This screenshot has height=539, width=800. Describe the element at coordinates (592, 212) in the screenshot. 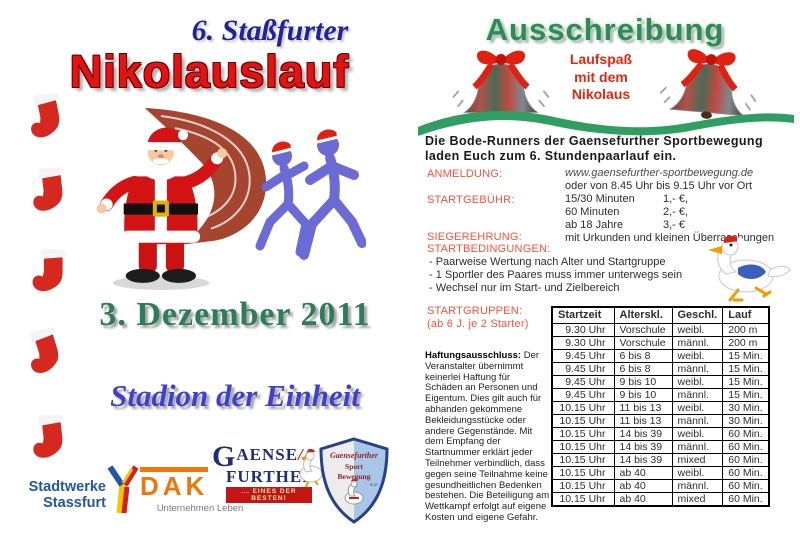

I see `fee-item: 60 Minuten` at that location.